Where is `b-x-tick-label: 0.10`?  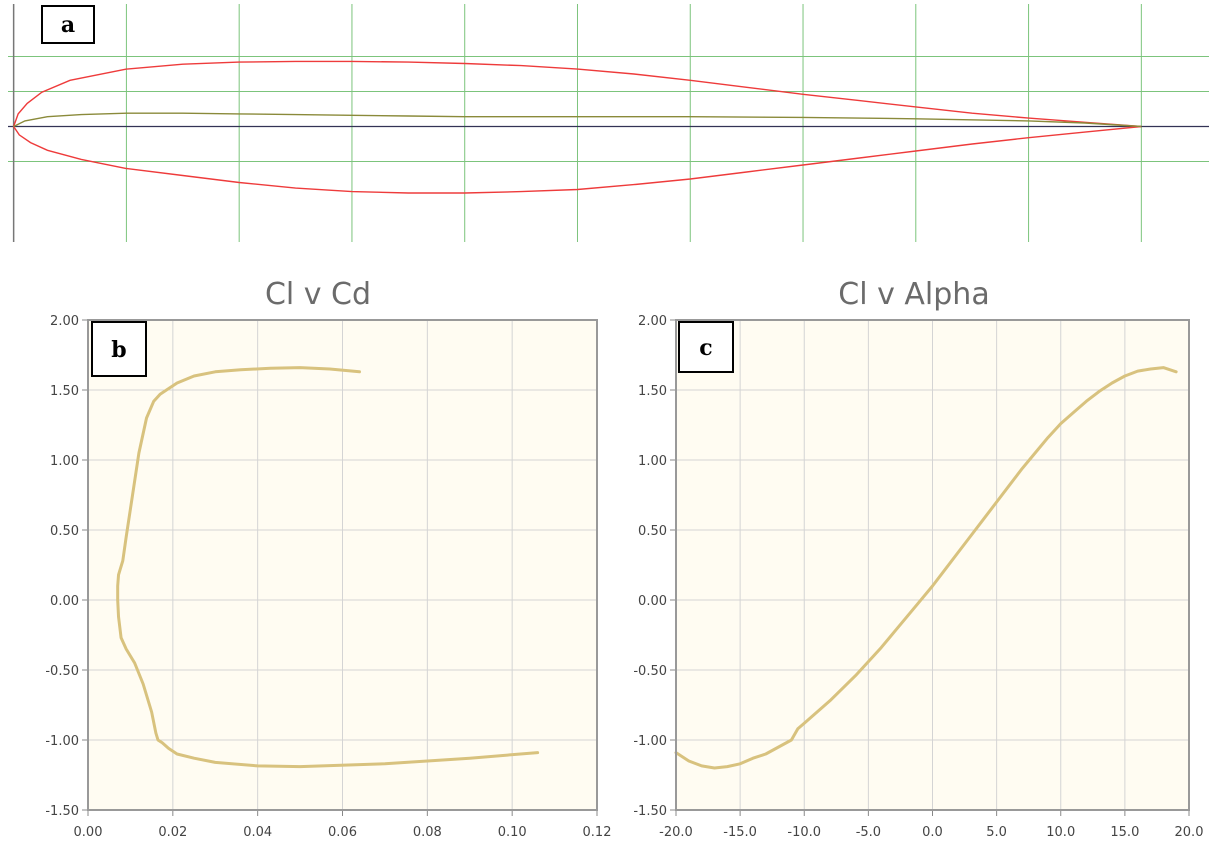
b-x-tick-label: 0.10 is located at coordinates (512, 832).